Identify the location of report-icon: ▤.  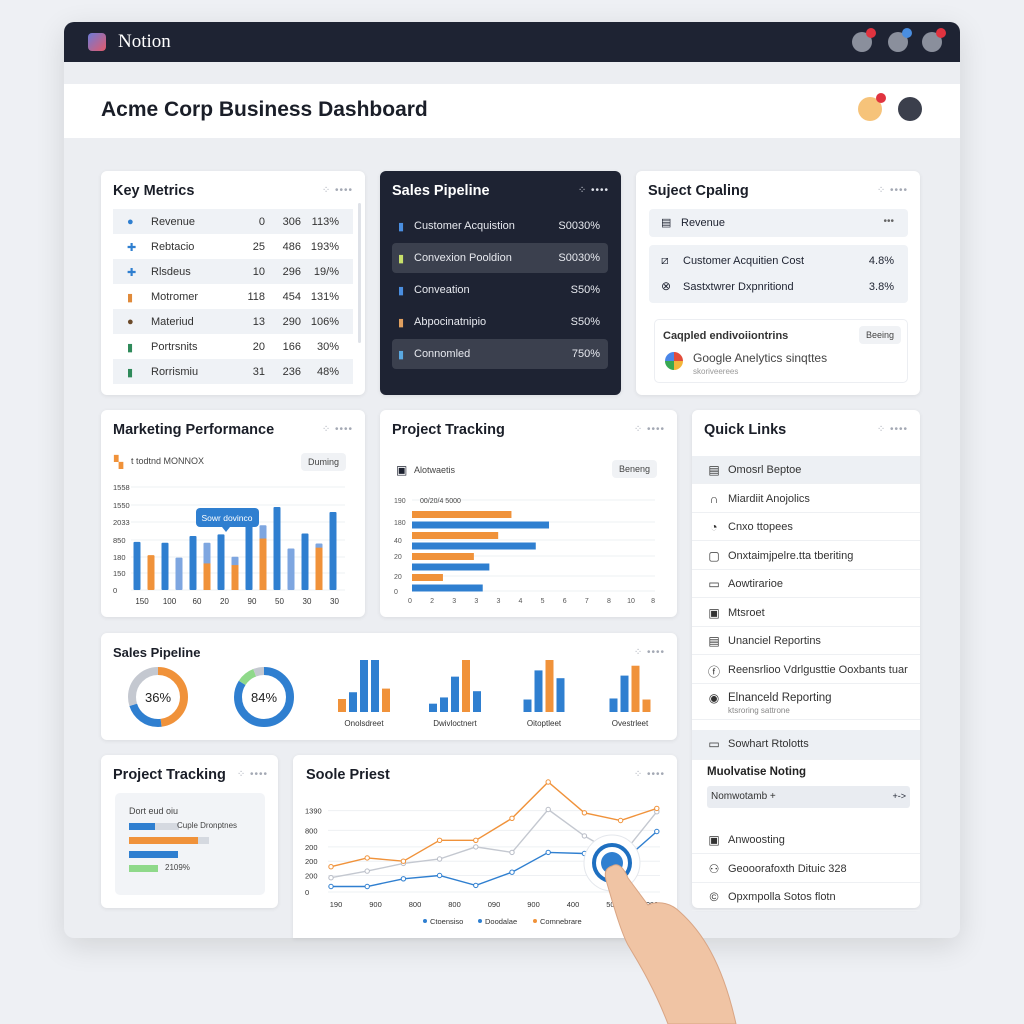
(714, 641).